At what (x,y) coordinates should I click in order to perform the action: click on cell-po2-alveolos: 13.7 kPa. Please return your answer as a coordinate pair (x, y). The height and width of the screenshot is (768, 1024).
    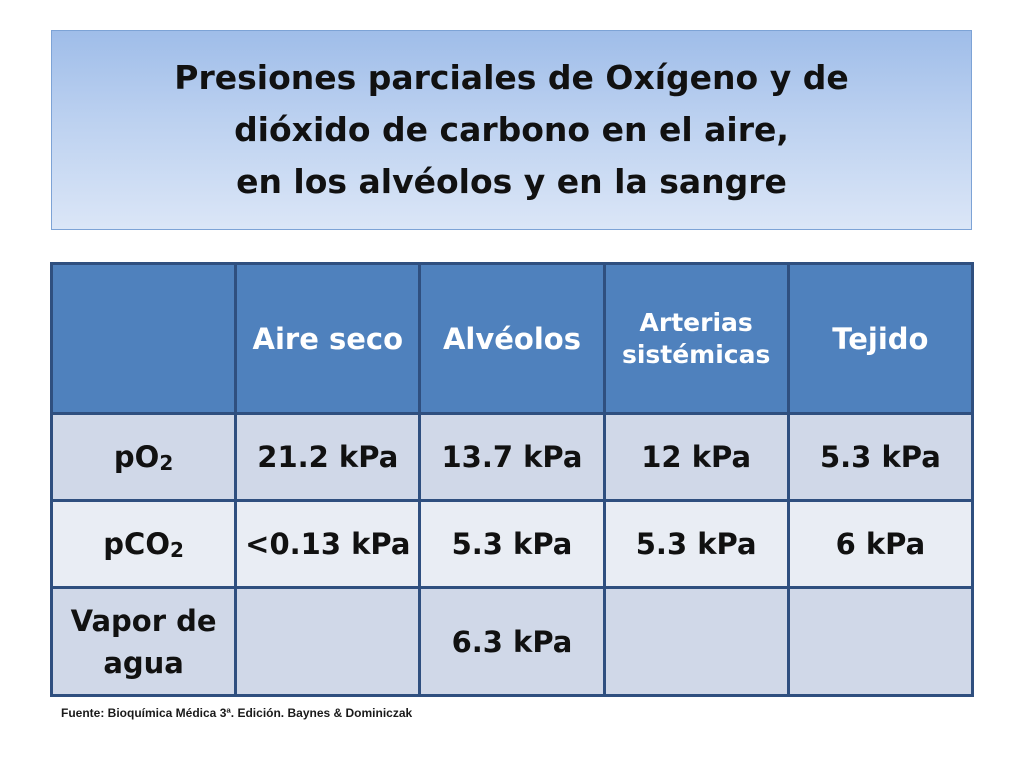
    Looking at the image, I should click on (512, 457).